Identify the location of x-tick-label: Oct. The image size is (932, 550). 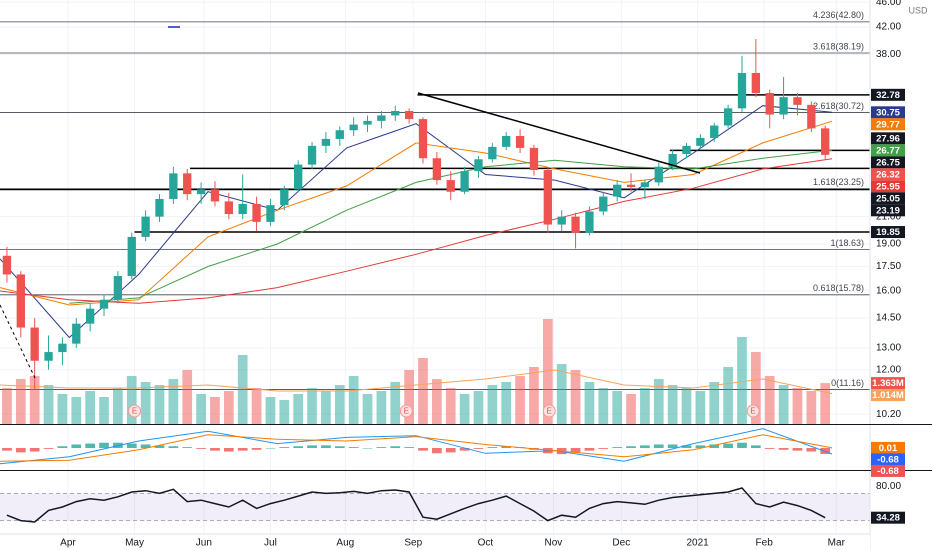
(486, 543).